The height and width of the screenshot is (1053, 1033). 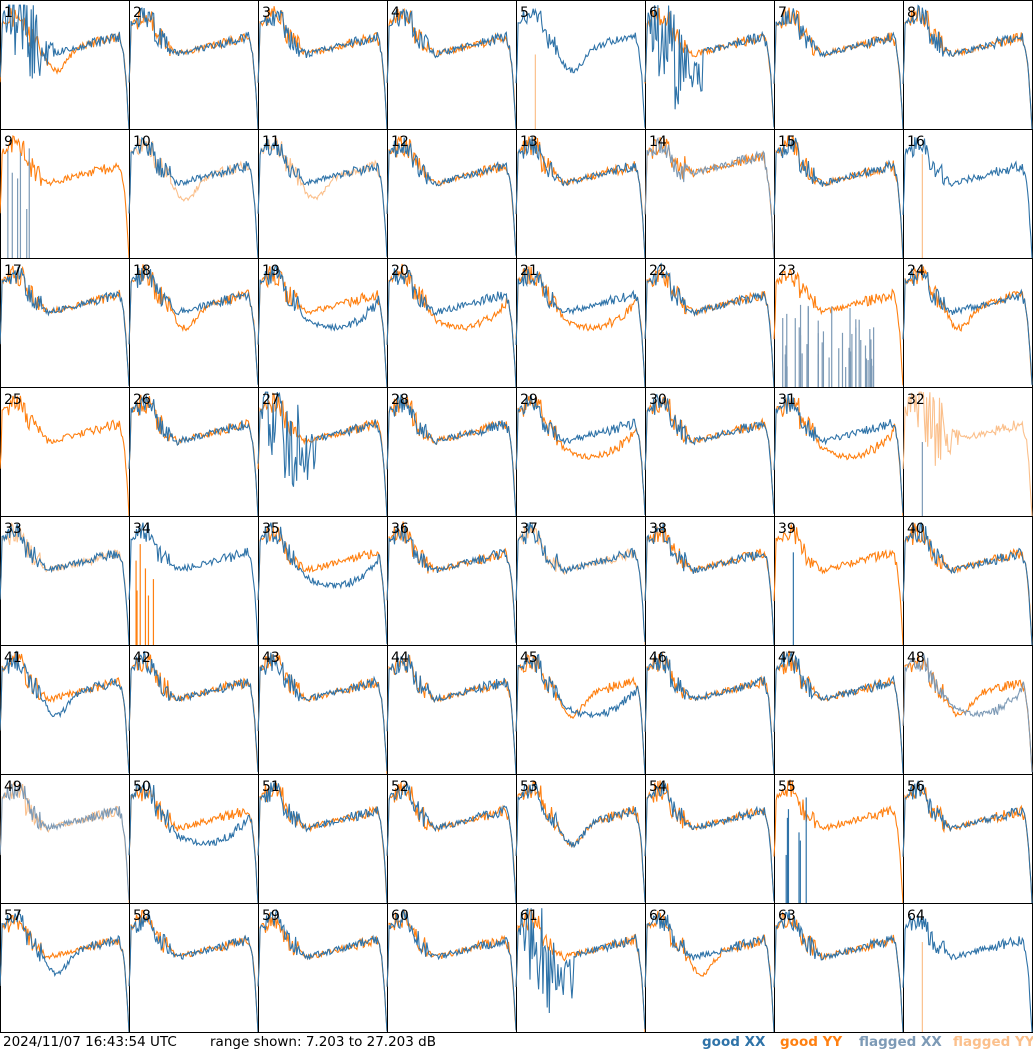 I want to click on panel-47: 47, so click(x=838, y=710).